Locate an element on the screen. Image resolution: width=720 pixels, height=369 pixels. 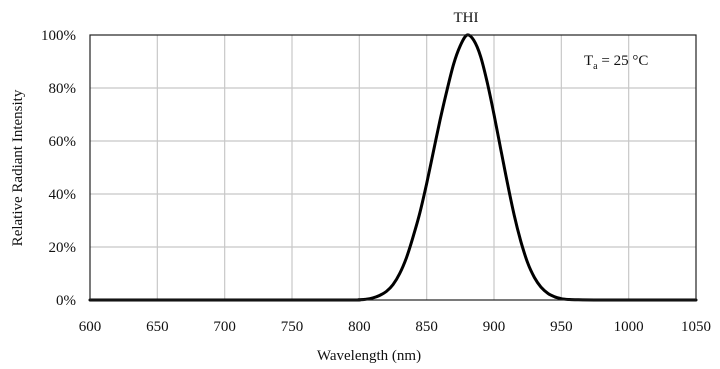
x-tick-labels: 600 650 700 750 800 850 900 950 1000 1050 is located at coordinates (395, 327).